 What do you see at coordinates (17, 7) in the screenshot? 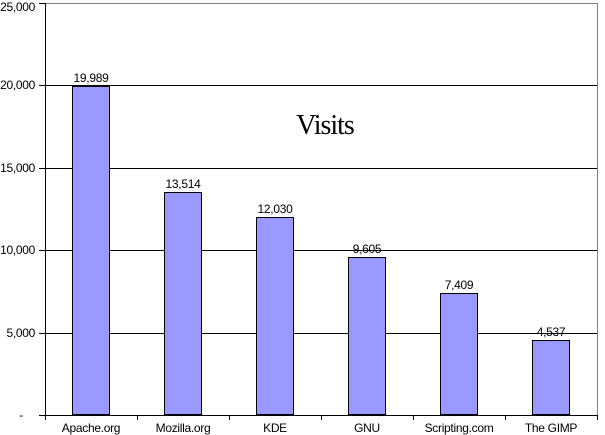
I see `y-axis-label: 25,000` at bounding box center [17, 7].